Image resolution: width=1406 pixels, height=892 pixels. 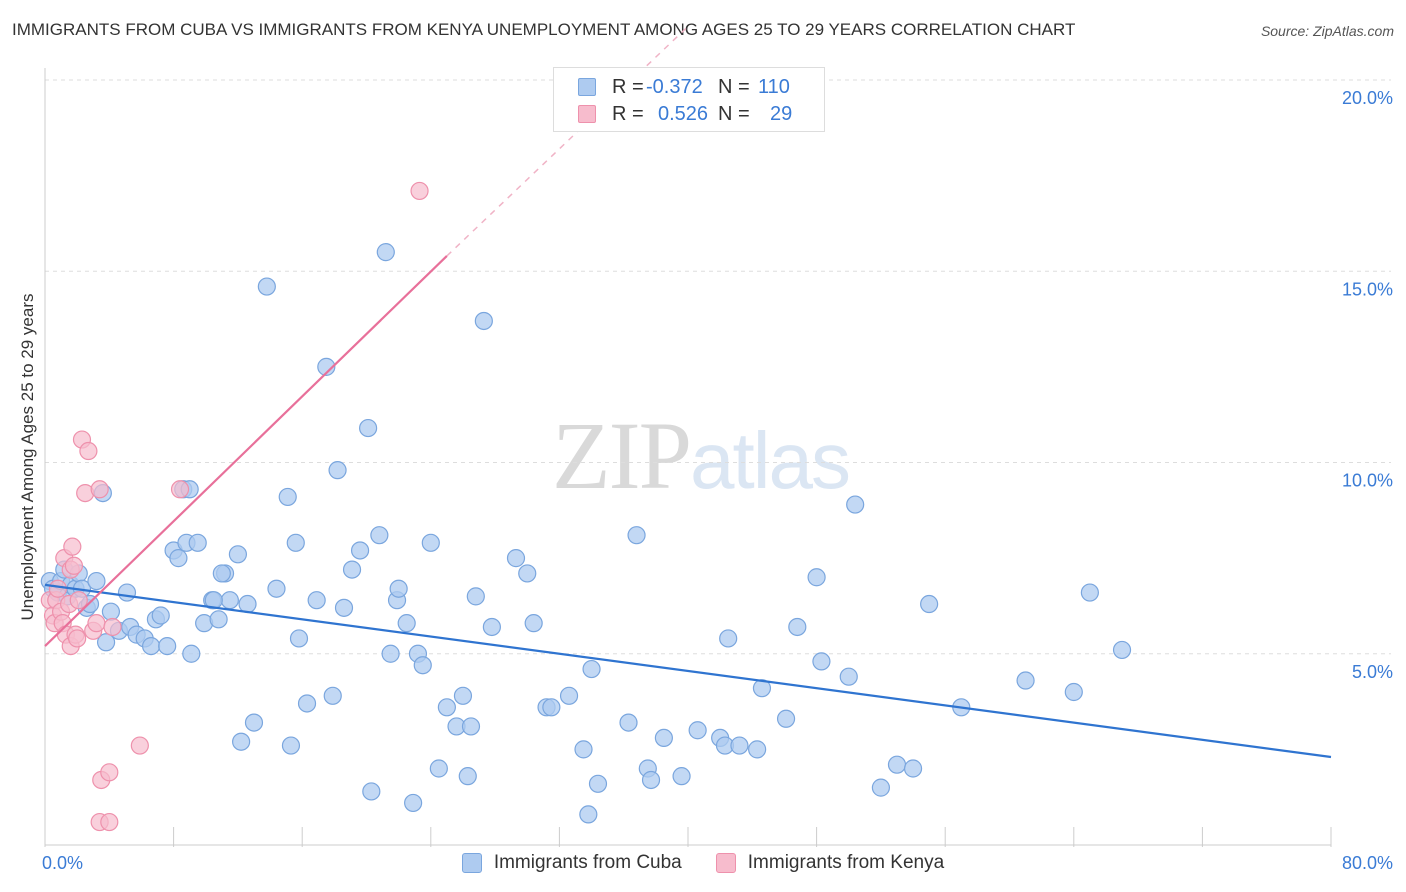 I want to click on y-tick-label: 15.0%, so click(x=1367, y=289).